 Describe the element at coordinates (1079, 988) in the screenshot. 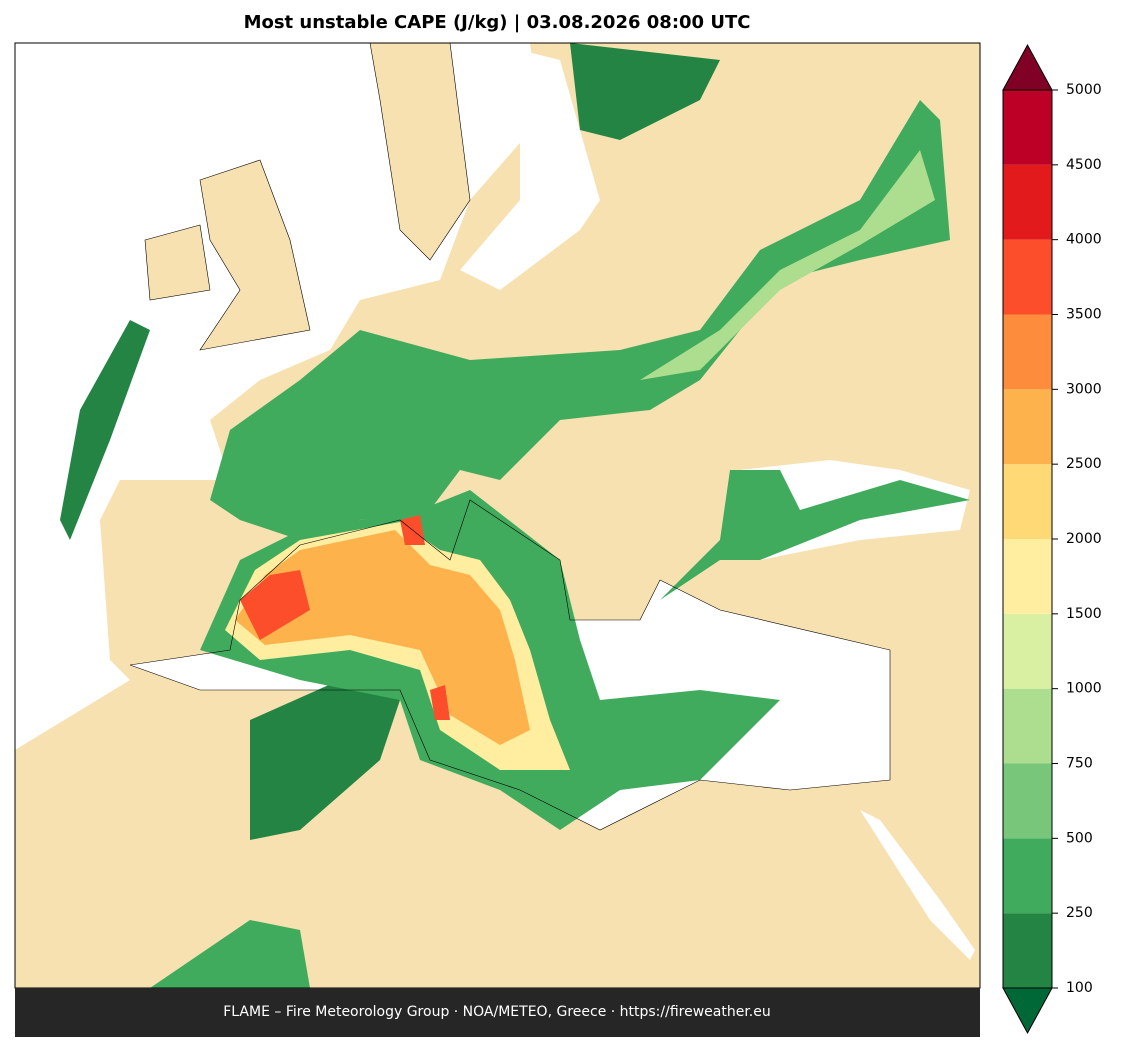

I see `colorbar-tick-label: 100` at that location.